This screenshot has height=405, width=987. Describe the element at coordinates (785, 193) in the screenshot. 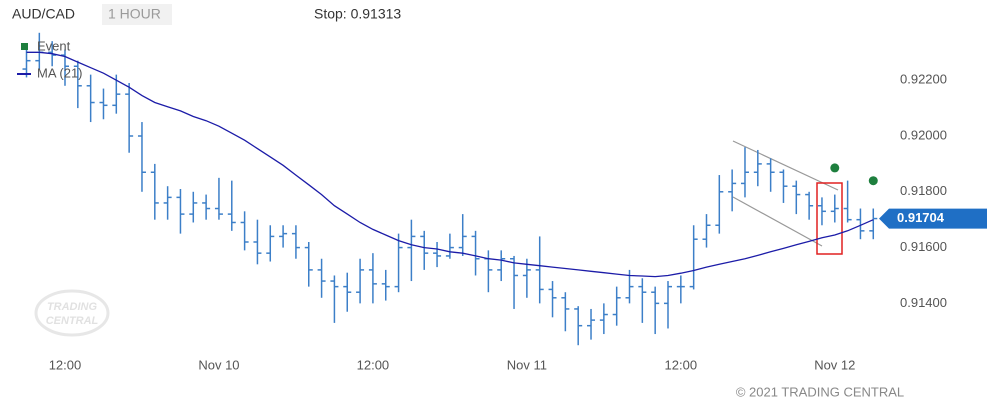

I see `channel` at that location.